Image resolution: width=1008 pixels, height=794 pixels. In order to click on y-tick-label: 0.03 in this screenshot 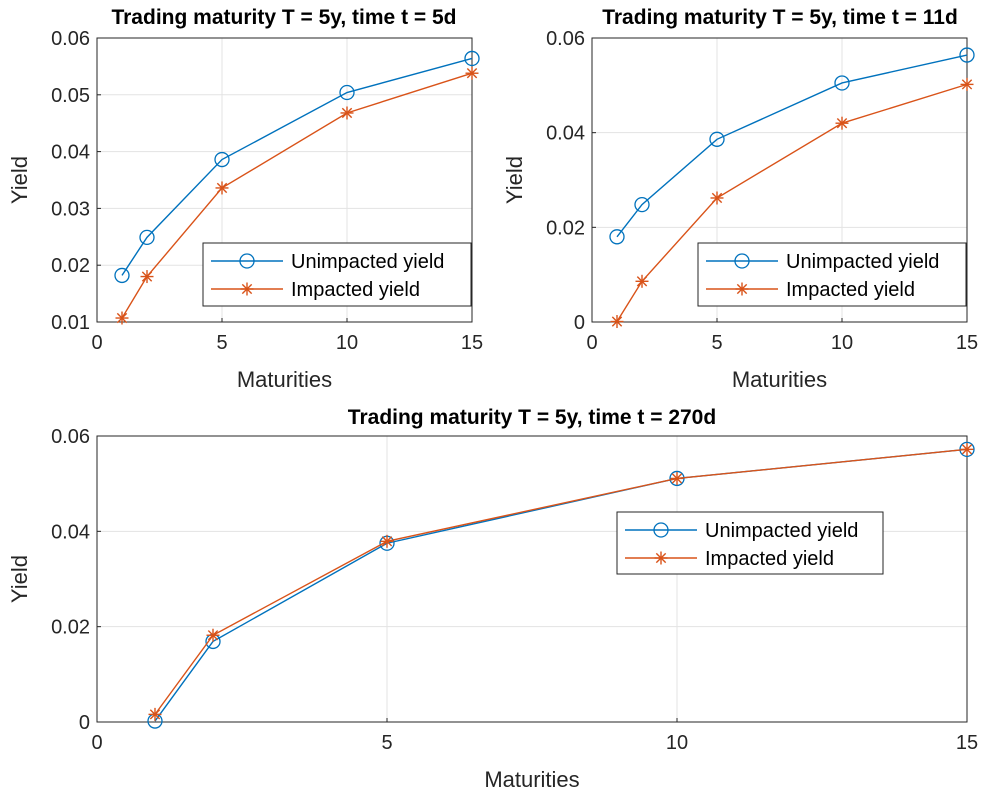, I will do `click(70, 209)`.